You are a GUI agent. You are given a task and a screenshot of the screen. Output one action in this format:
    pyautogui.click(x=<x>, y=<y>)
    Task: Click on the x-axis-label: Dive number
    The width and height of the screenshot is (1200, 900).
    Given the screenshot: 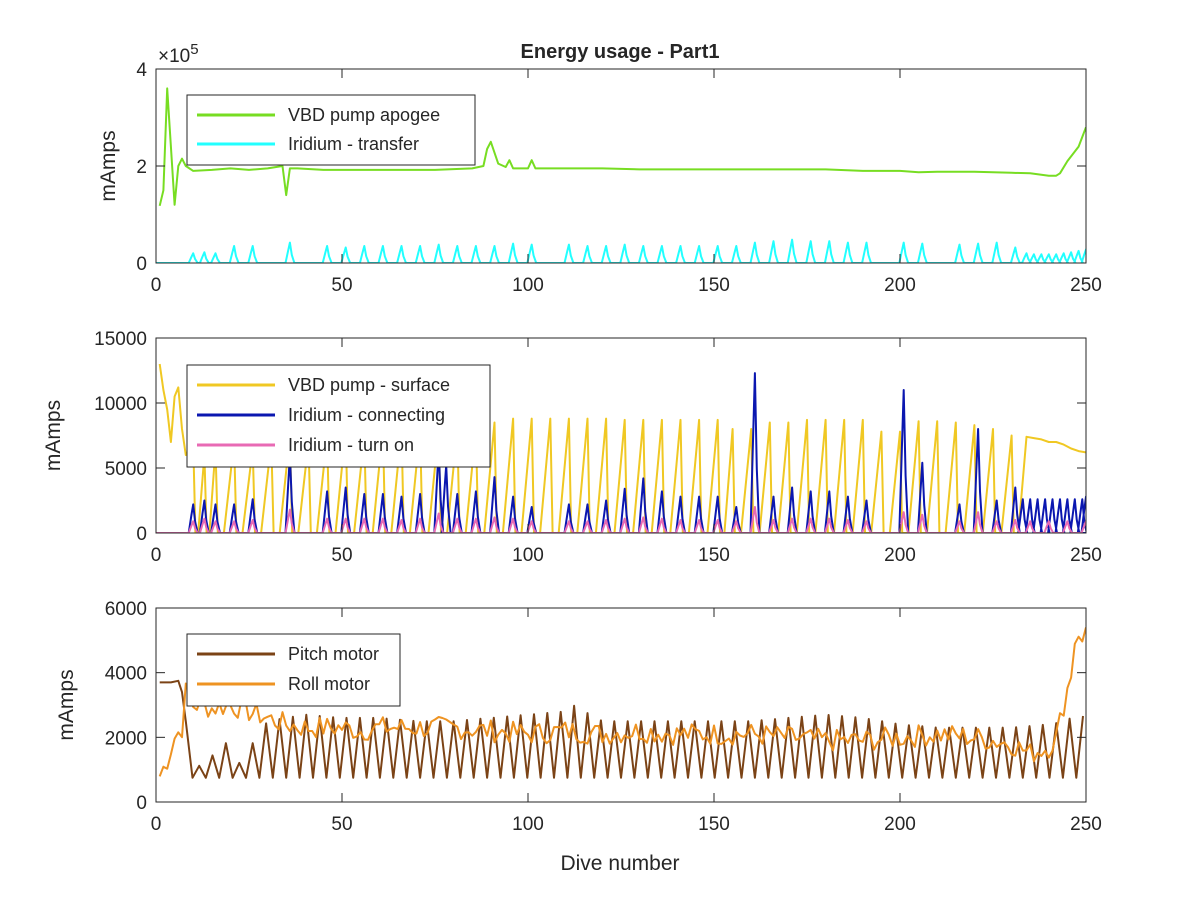 What is the action you would take?
    pyautogui.click(x=619, y=863)
    